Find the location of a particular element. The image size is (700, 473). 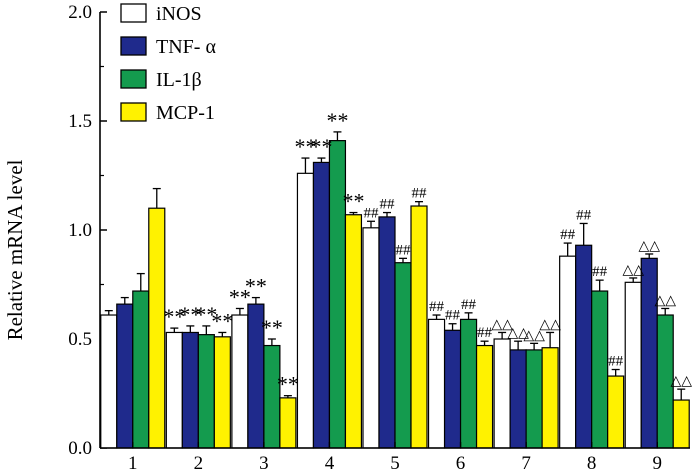

x-tick-label: 7 is located at coordinates (526, 463).